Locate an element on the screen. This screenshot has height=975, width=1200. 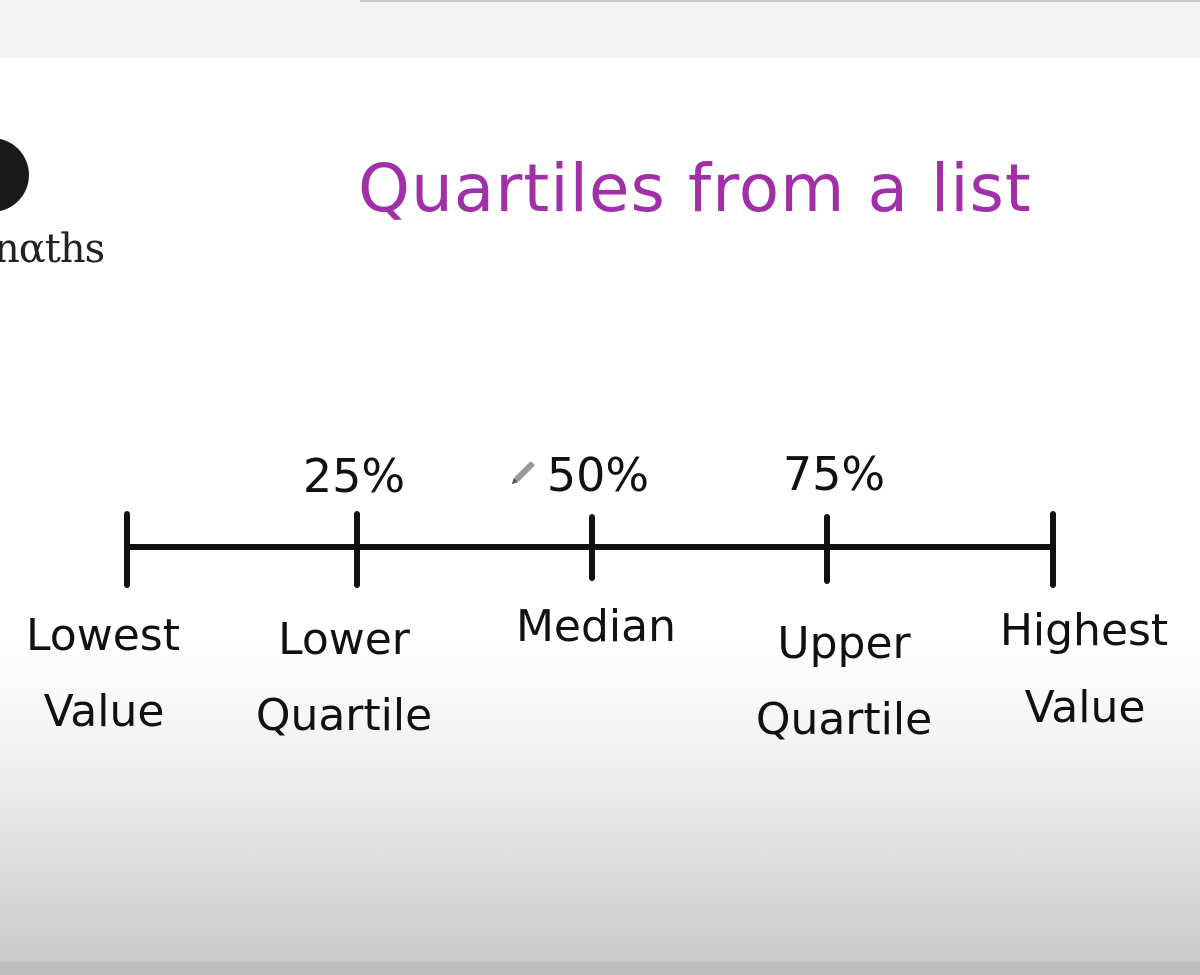
slide-title: Quartiles from a list is located at coordinates (695, 188).